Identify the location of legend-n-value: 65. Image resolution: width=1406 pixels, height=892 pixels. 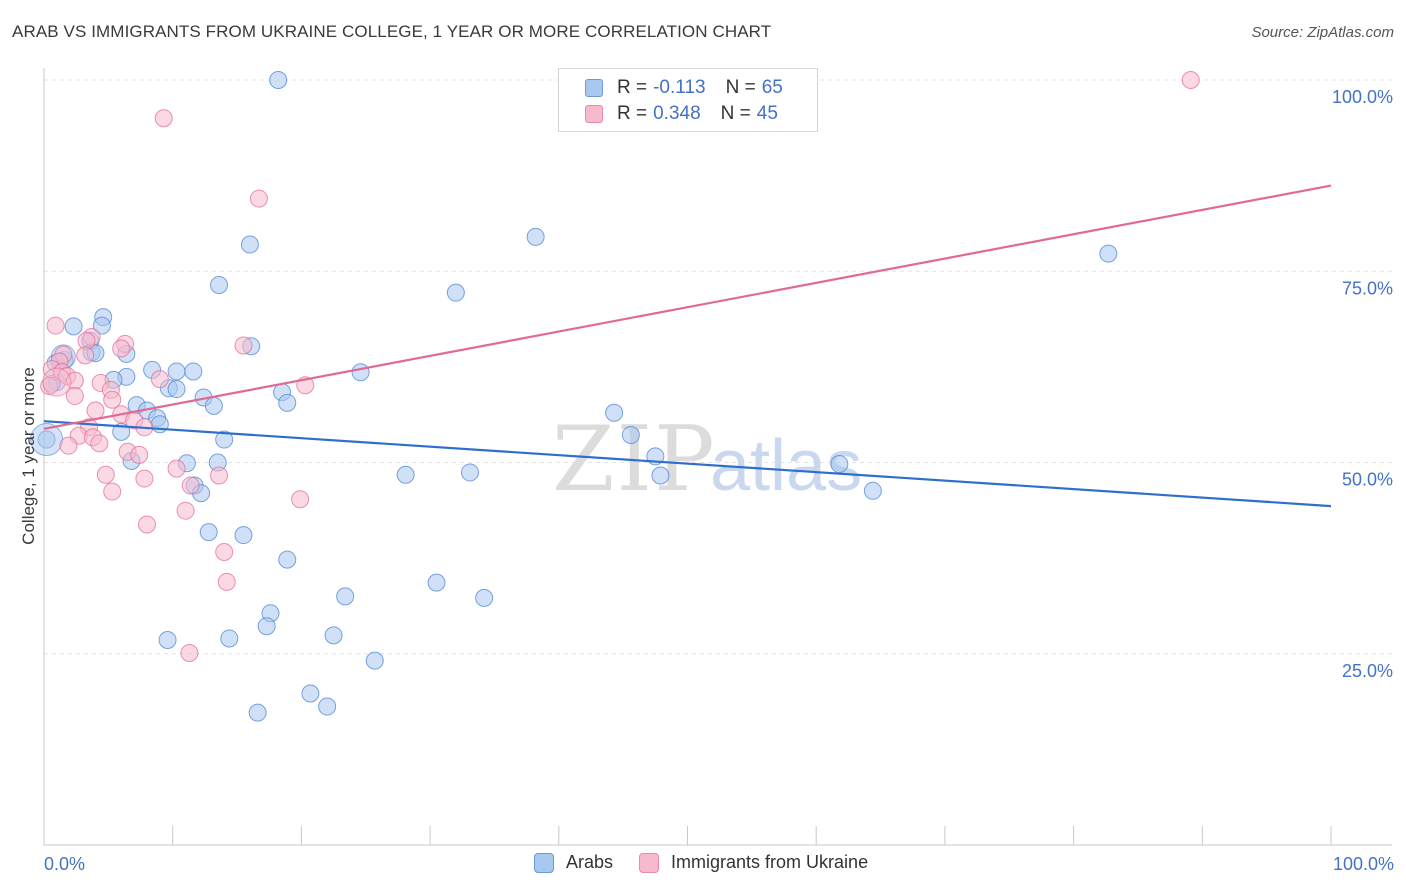
(772, 87).